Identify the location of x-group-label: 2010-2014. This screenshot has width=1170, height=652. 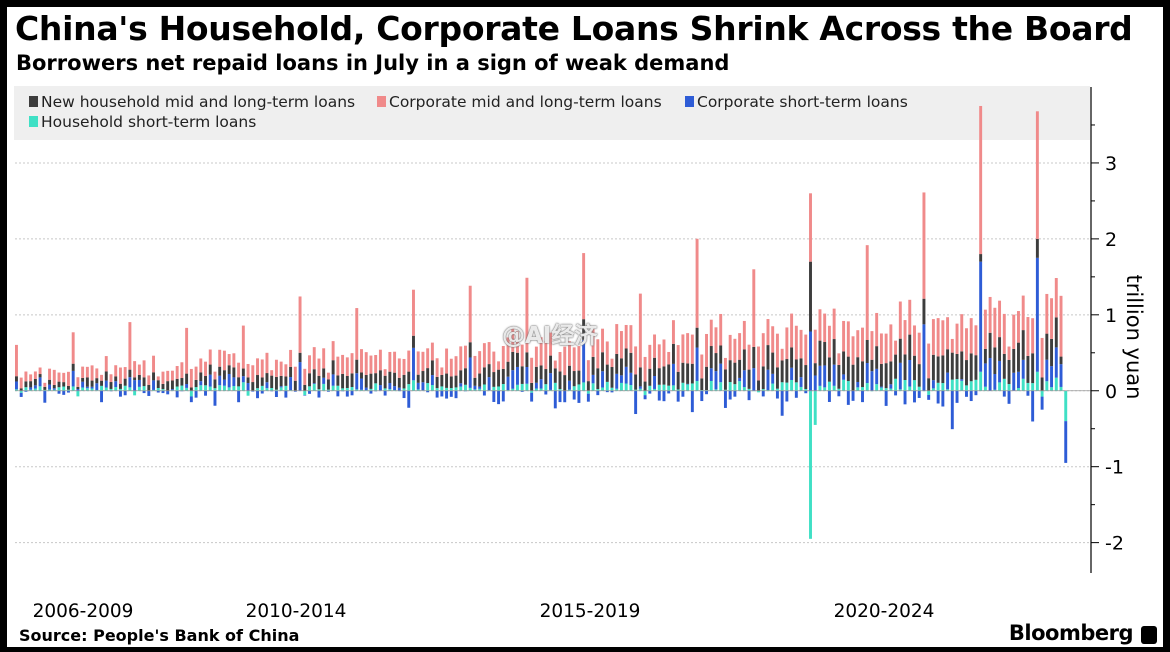
(296, 611).